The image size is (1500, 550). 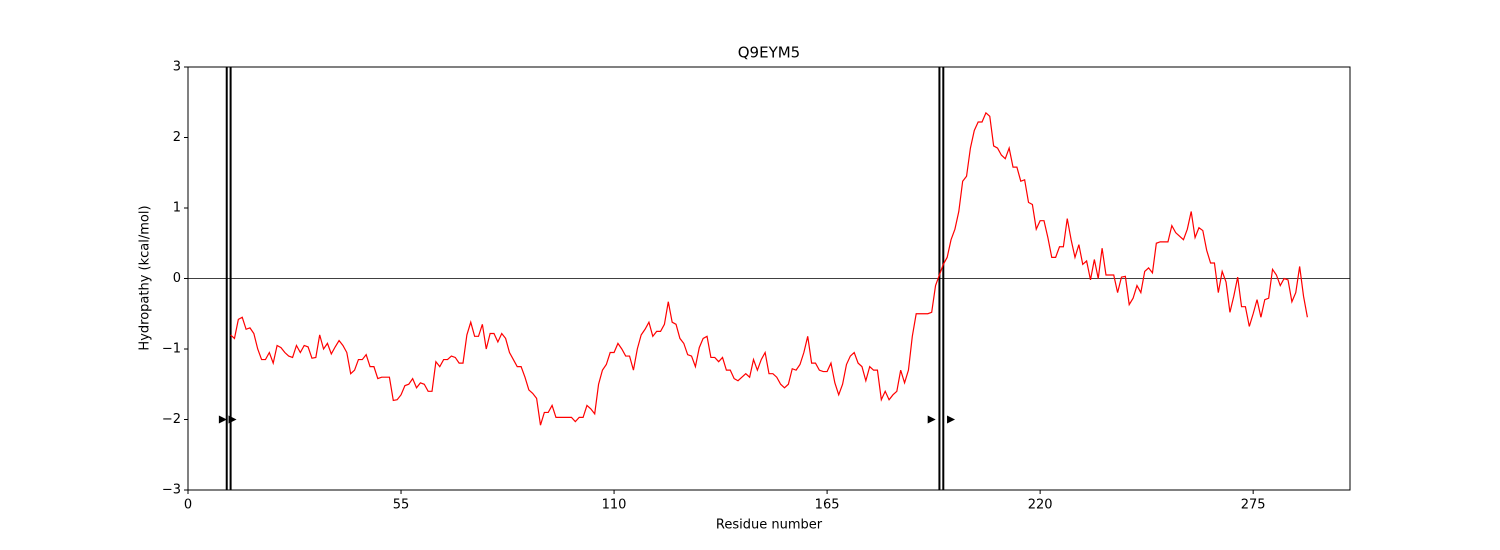 I want to click on x-tick-label: 110, so click(x=614, y=505).